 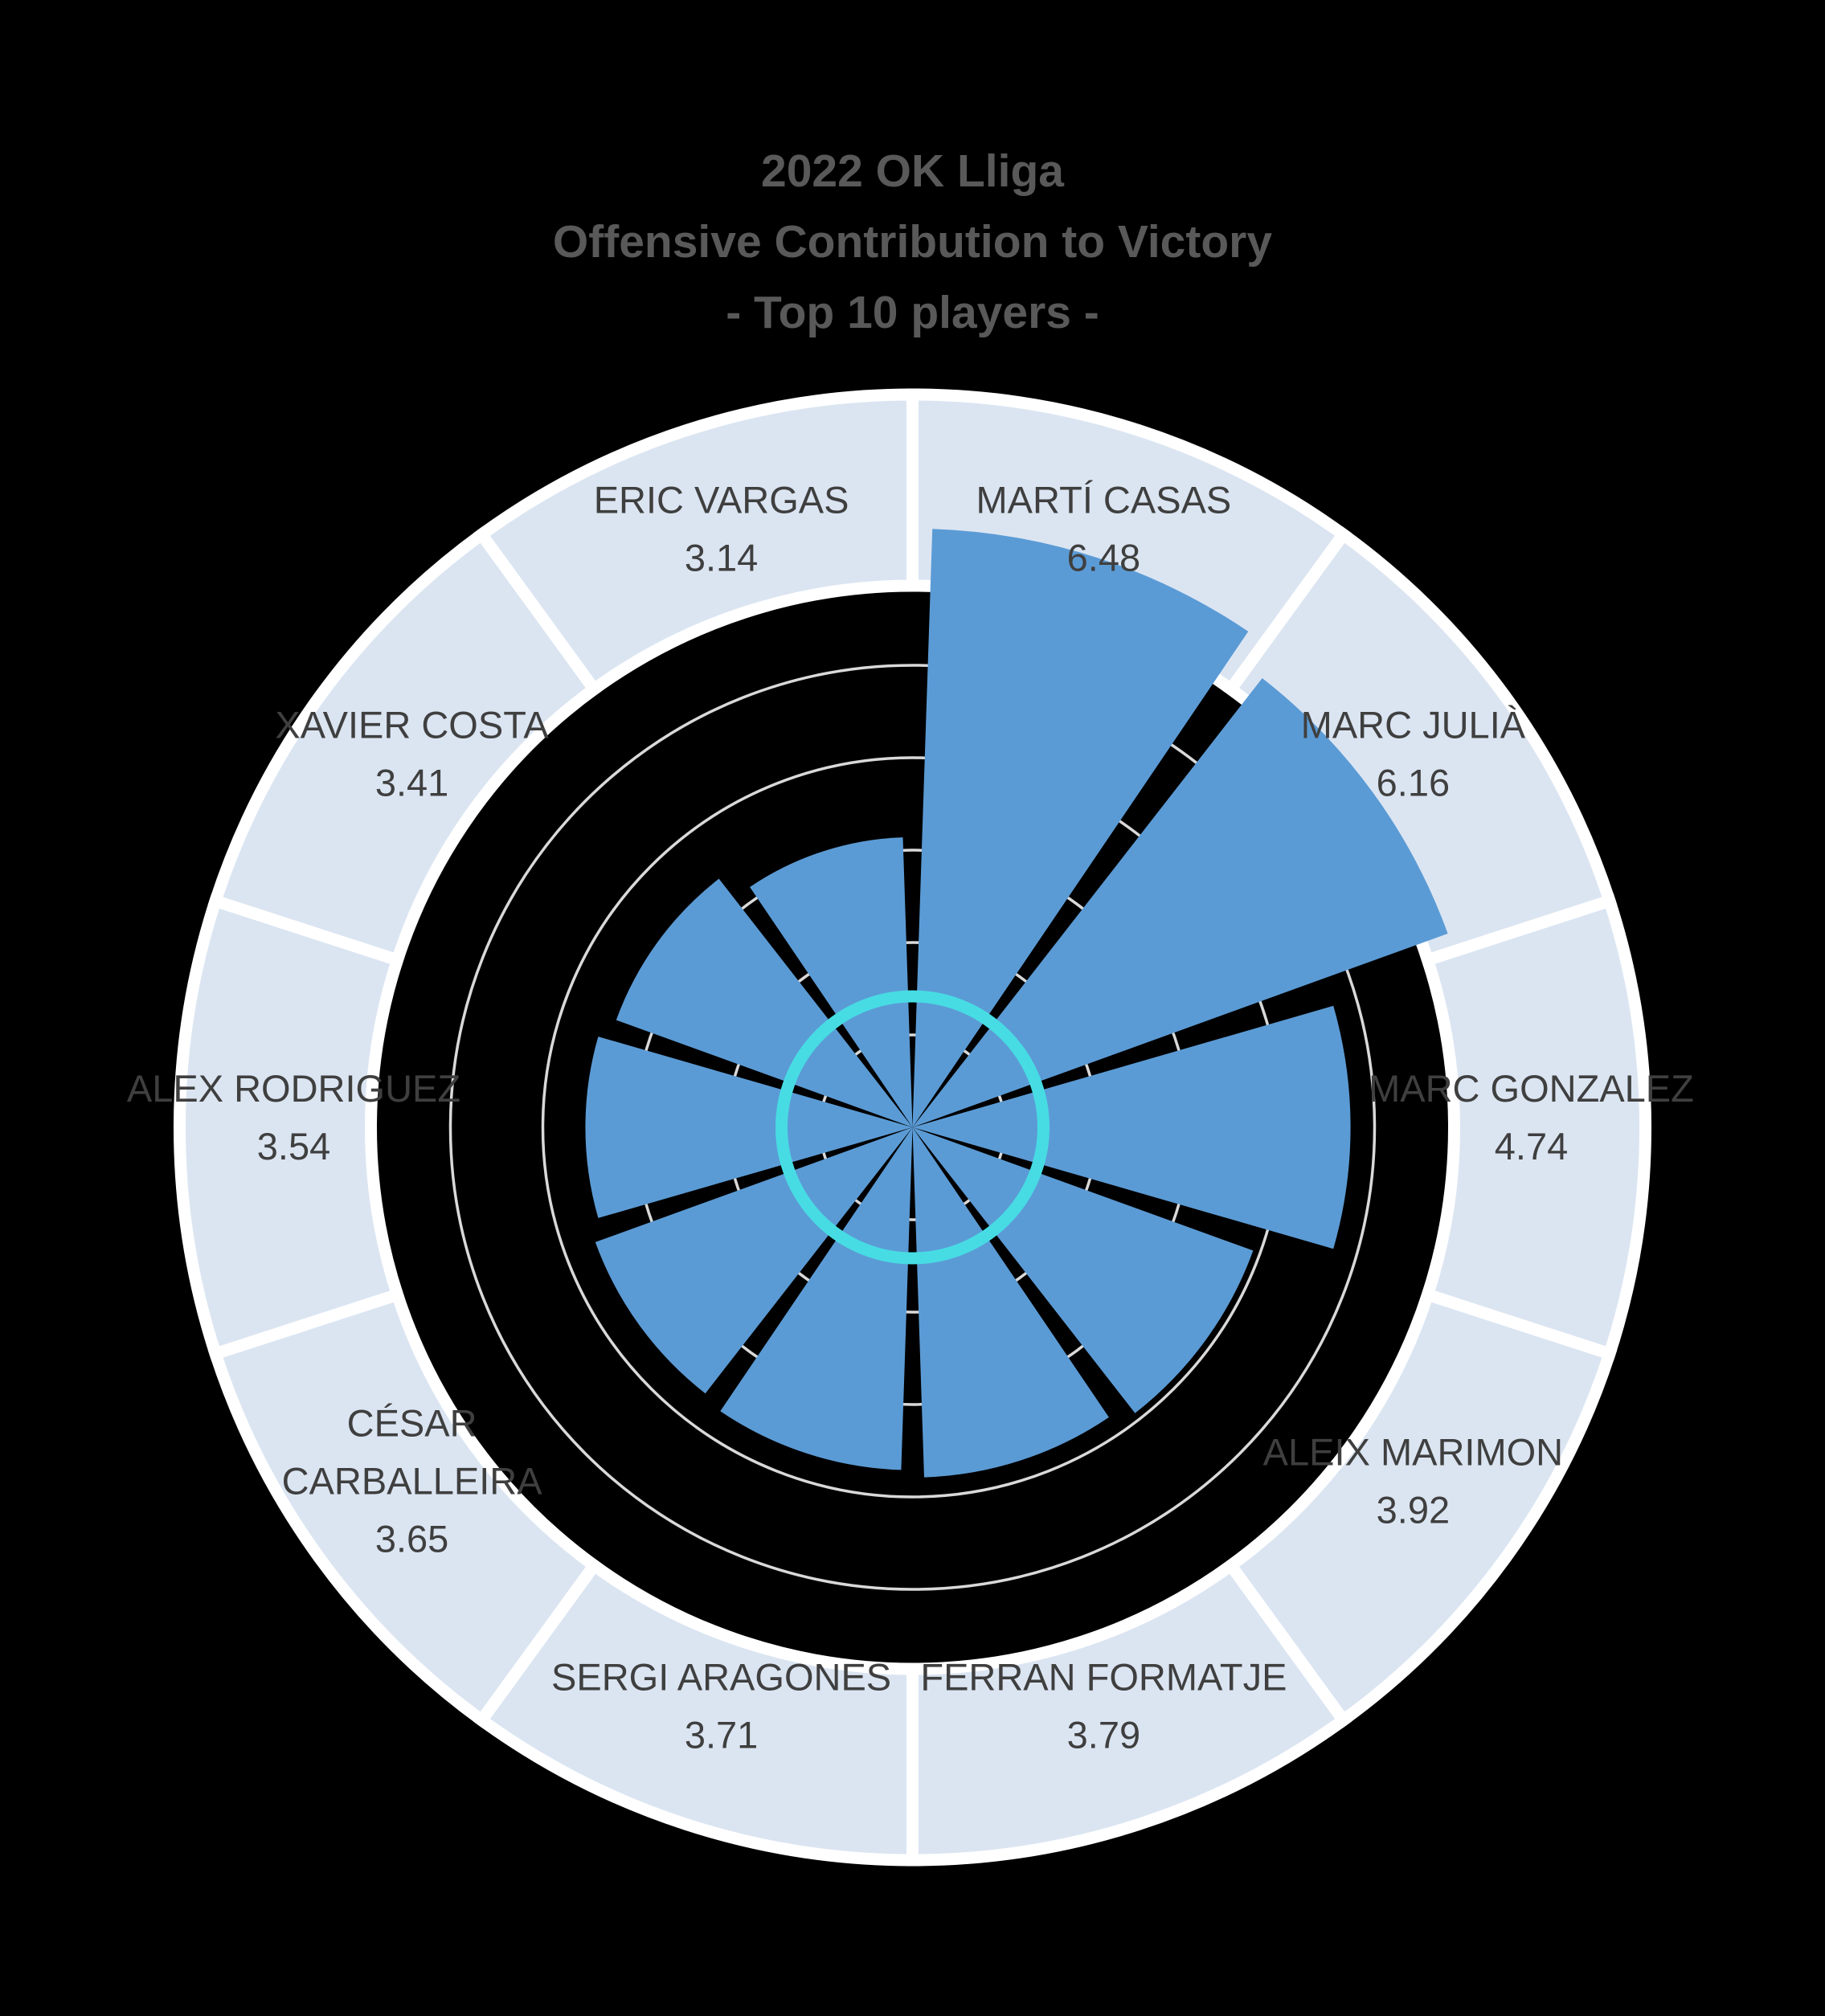 I want to click on player-name-label: MARC GONZALEZ, so click(x=1532, y=1088).